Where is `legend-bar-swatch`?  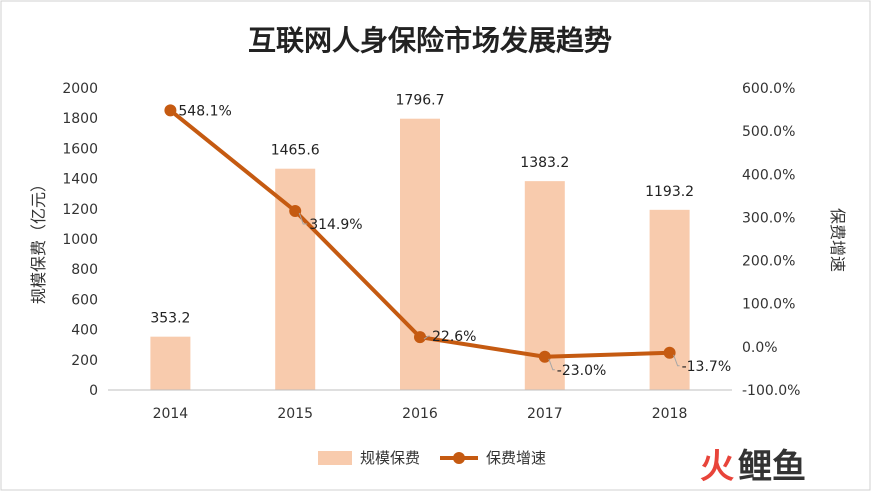
legend-bar-swatch is located at coordinates (335, 458).